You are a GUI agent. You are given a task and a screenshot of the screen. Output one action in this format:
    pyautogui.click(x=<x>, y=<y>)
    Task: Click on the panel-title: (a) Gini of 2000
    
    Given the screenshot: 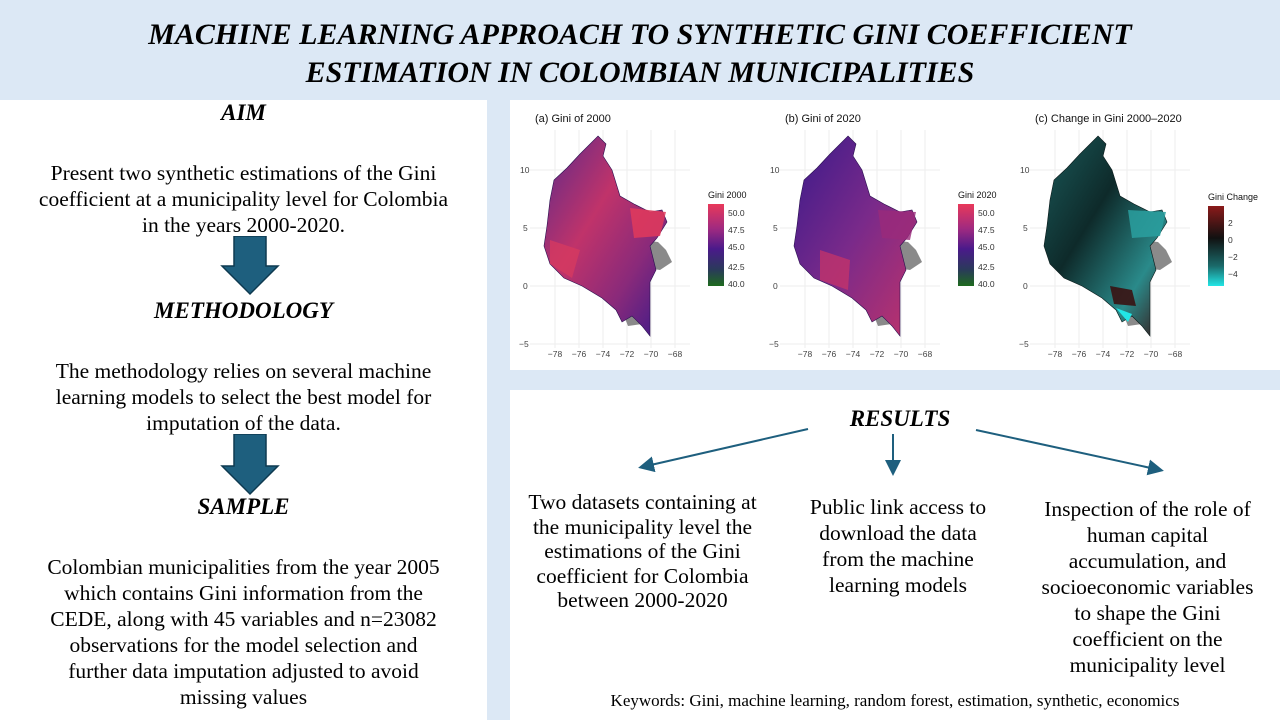 What is the action you would take?
    pyautogui.click(x=573, y=119)
    